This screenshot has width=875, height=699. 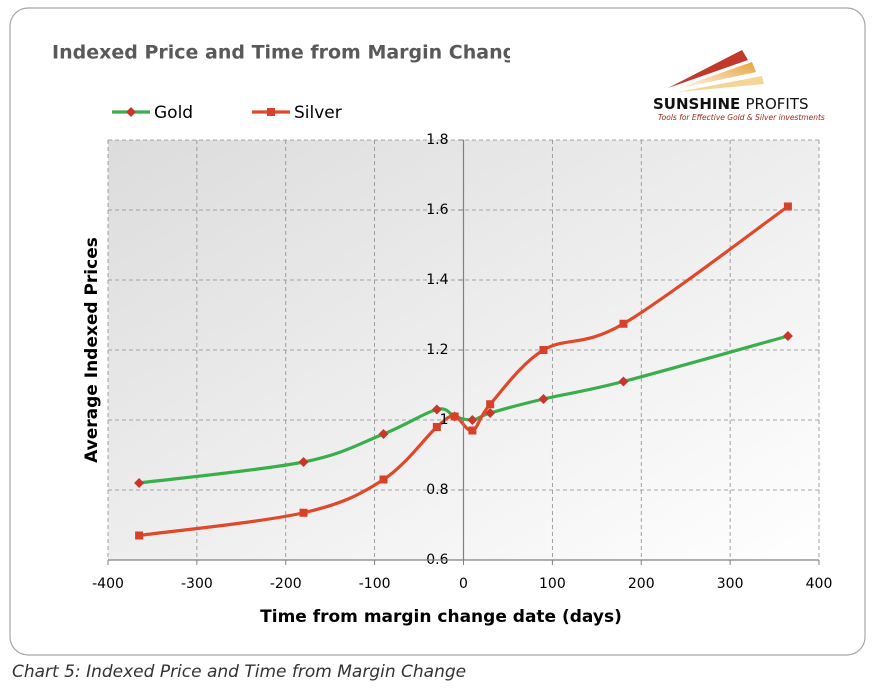 I want to click on x-tick-label: -200, so click(x=286, y=584).